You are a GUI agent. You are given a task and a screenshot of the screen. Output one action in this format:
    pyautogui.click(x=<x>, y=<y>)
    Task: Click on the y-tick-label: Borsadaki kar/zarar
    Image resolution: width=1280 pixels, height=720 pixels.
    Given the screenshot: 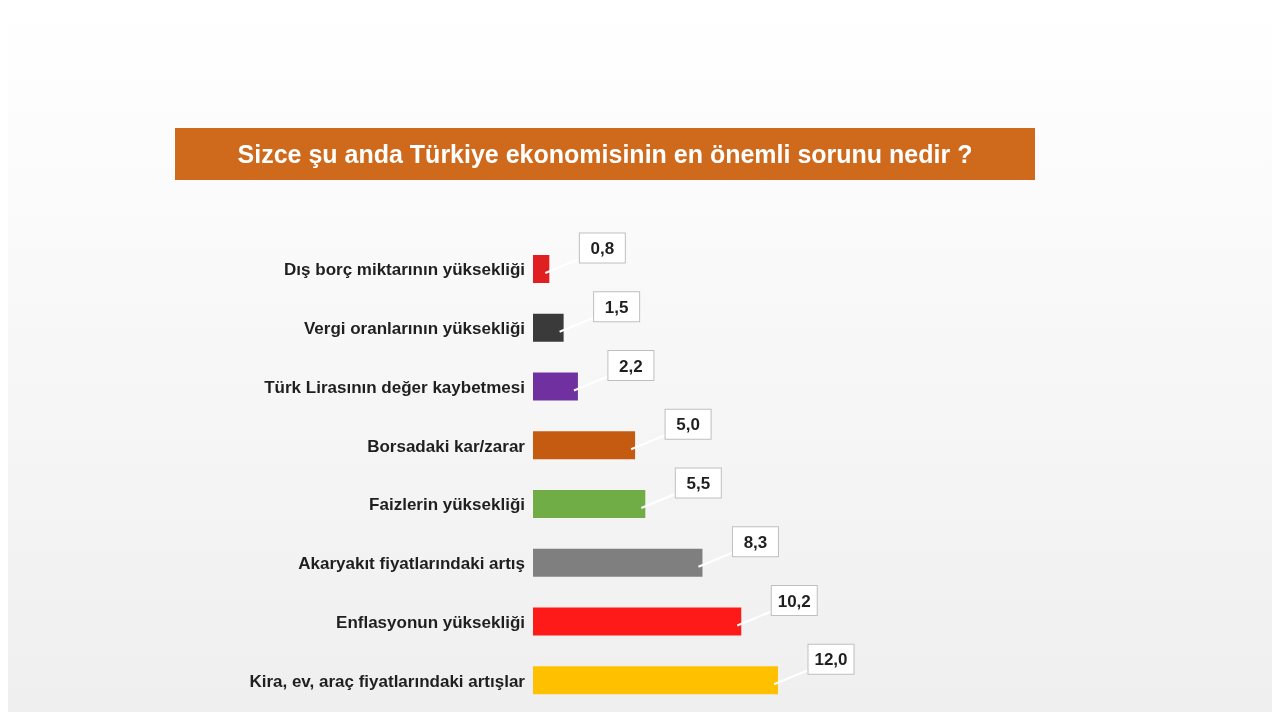 What is the action you would take?
    pyautogui.click(x=446, y=446)
    